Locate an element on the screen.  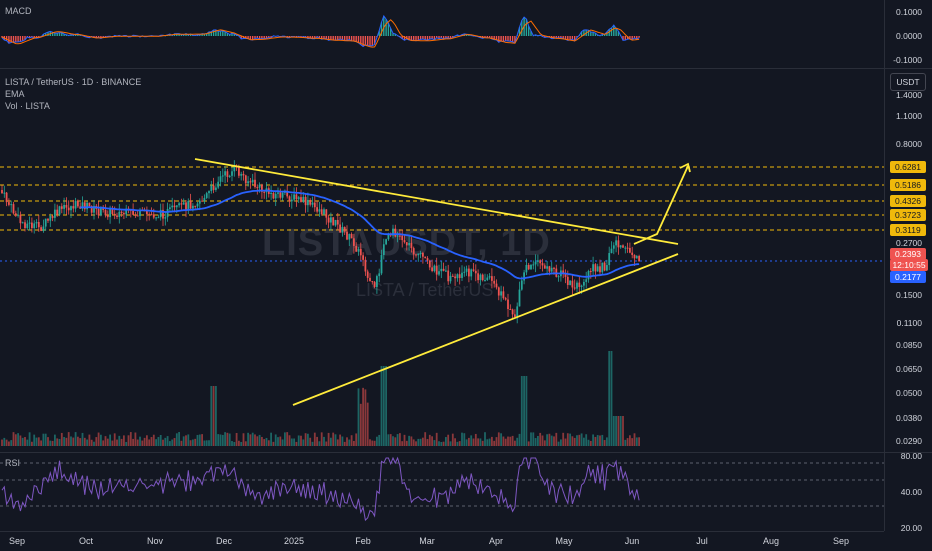
rsi-scale: 80.00 40.00 20.00 is located at coordinates (908, 492).